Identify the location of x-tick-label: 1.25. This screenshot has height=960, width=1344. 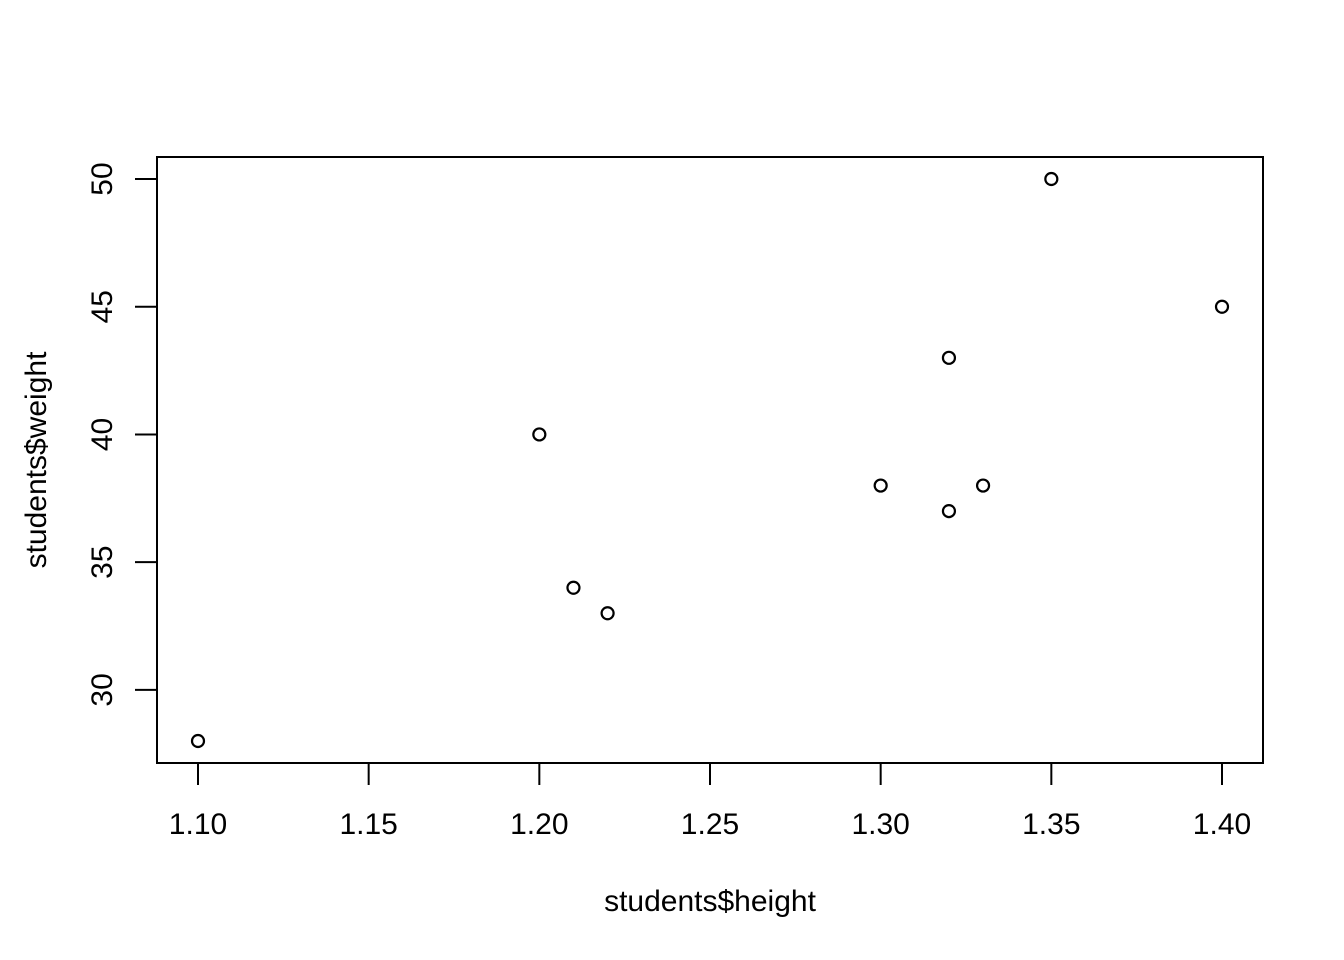
(710, 824).